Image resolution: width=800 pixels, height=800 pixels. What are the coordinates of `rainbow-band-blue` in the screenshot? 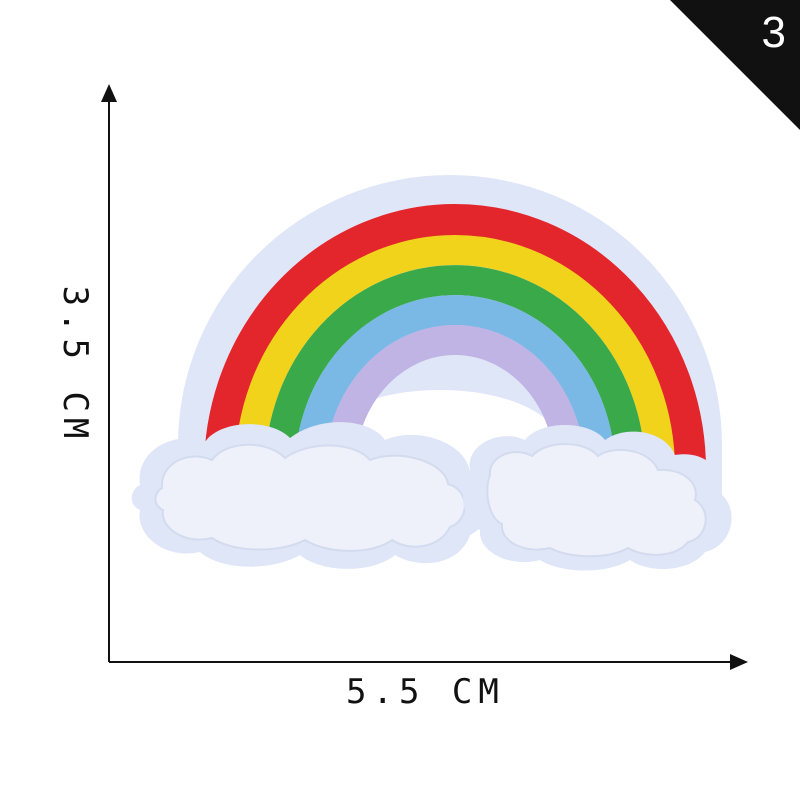 It's located at (455, 383).